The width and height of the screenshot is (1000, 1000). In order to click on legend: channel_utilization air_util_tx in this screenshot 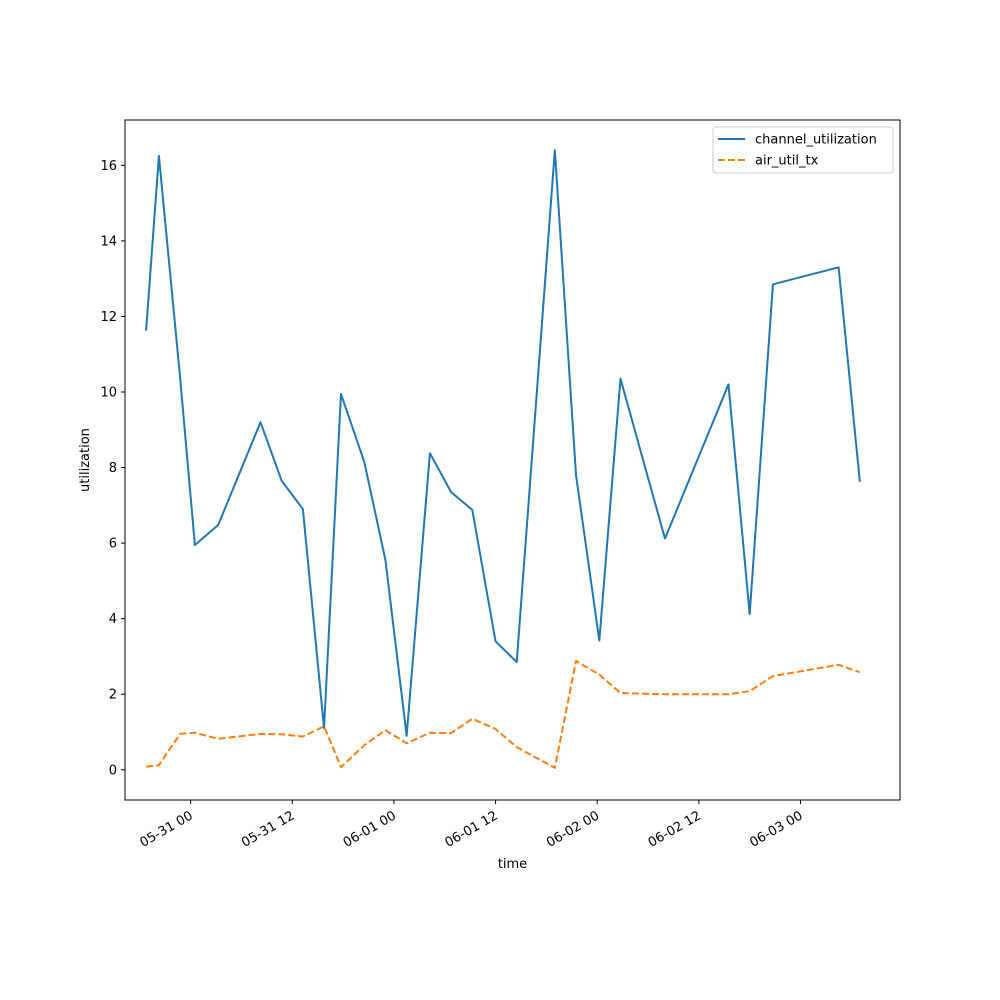, I will do `click(803, 150)`.